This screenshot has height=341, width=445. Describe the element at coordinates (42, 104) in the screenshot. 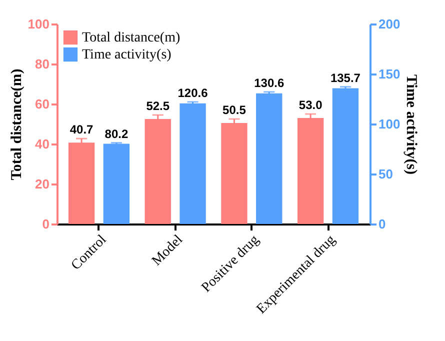

I see `y-tick-label: 60` at that location.